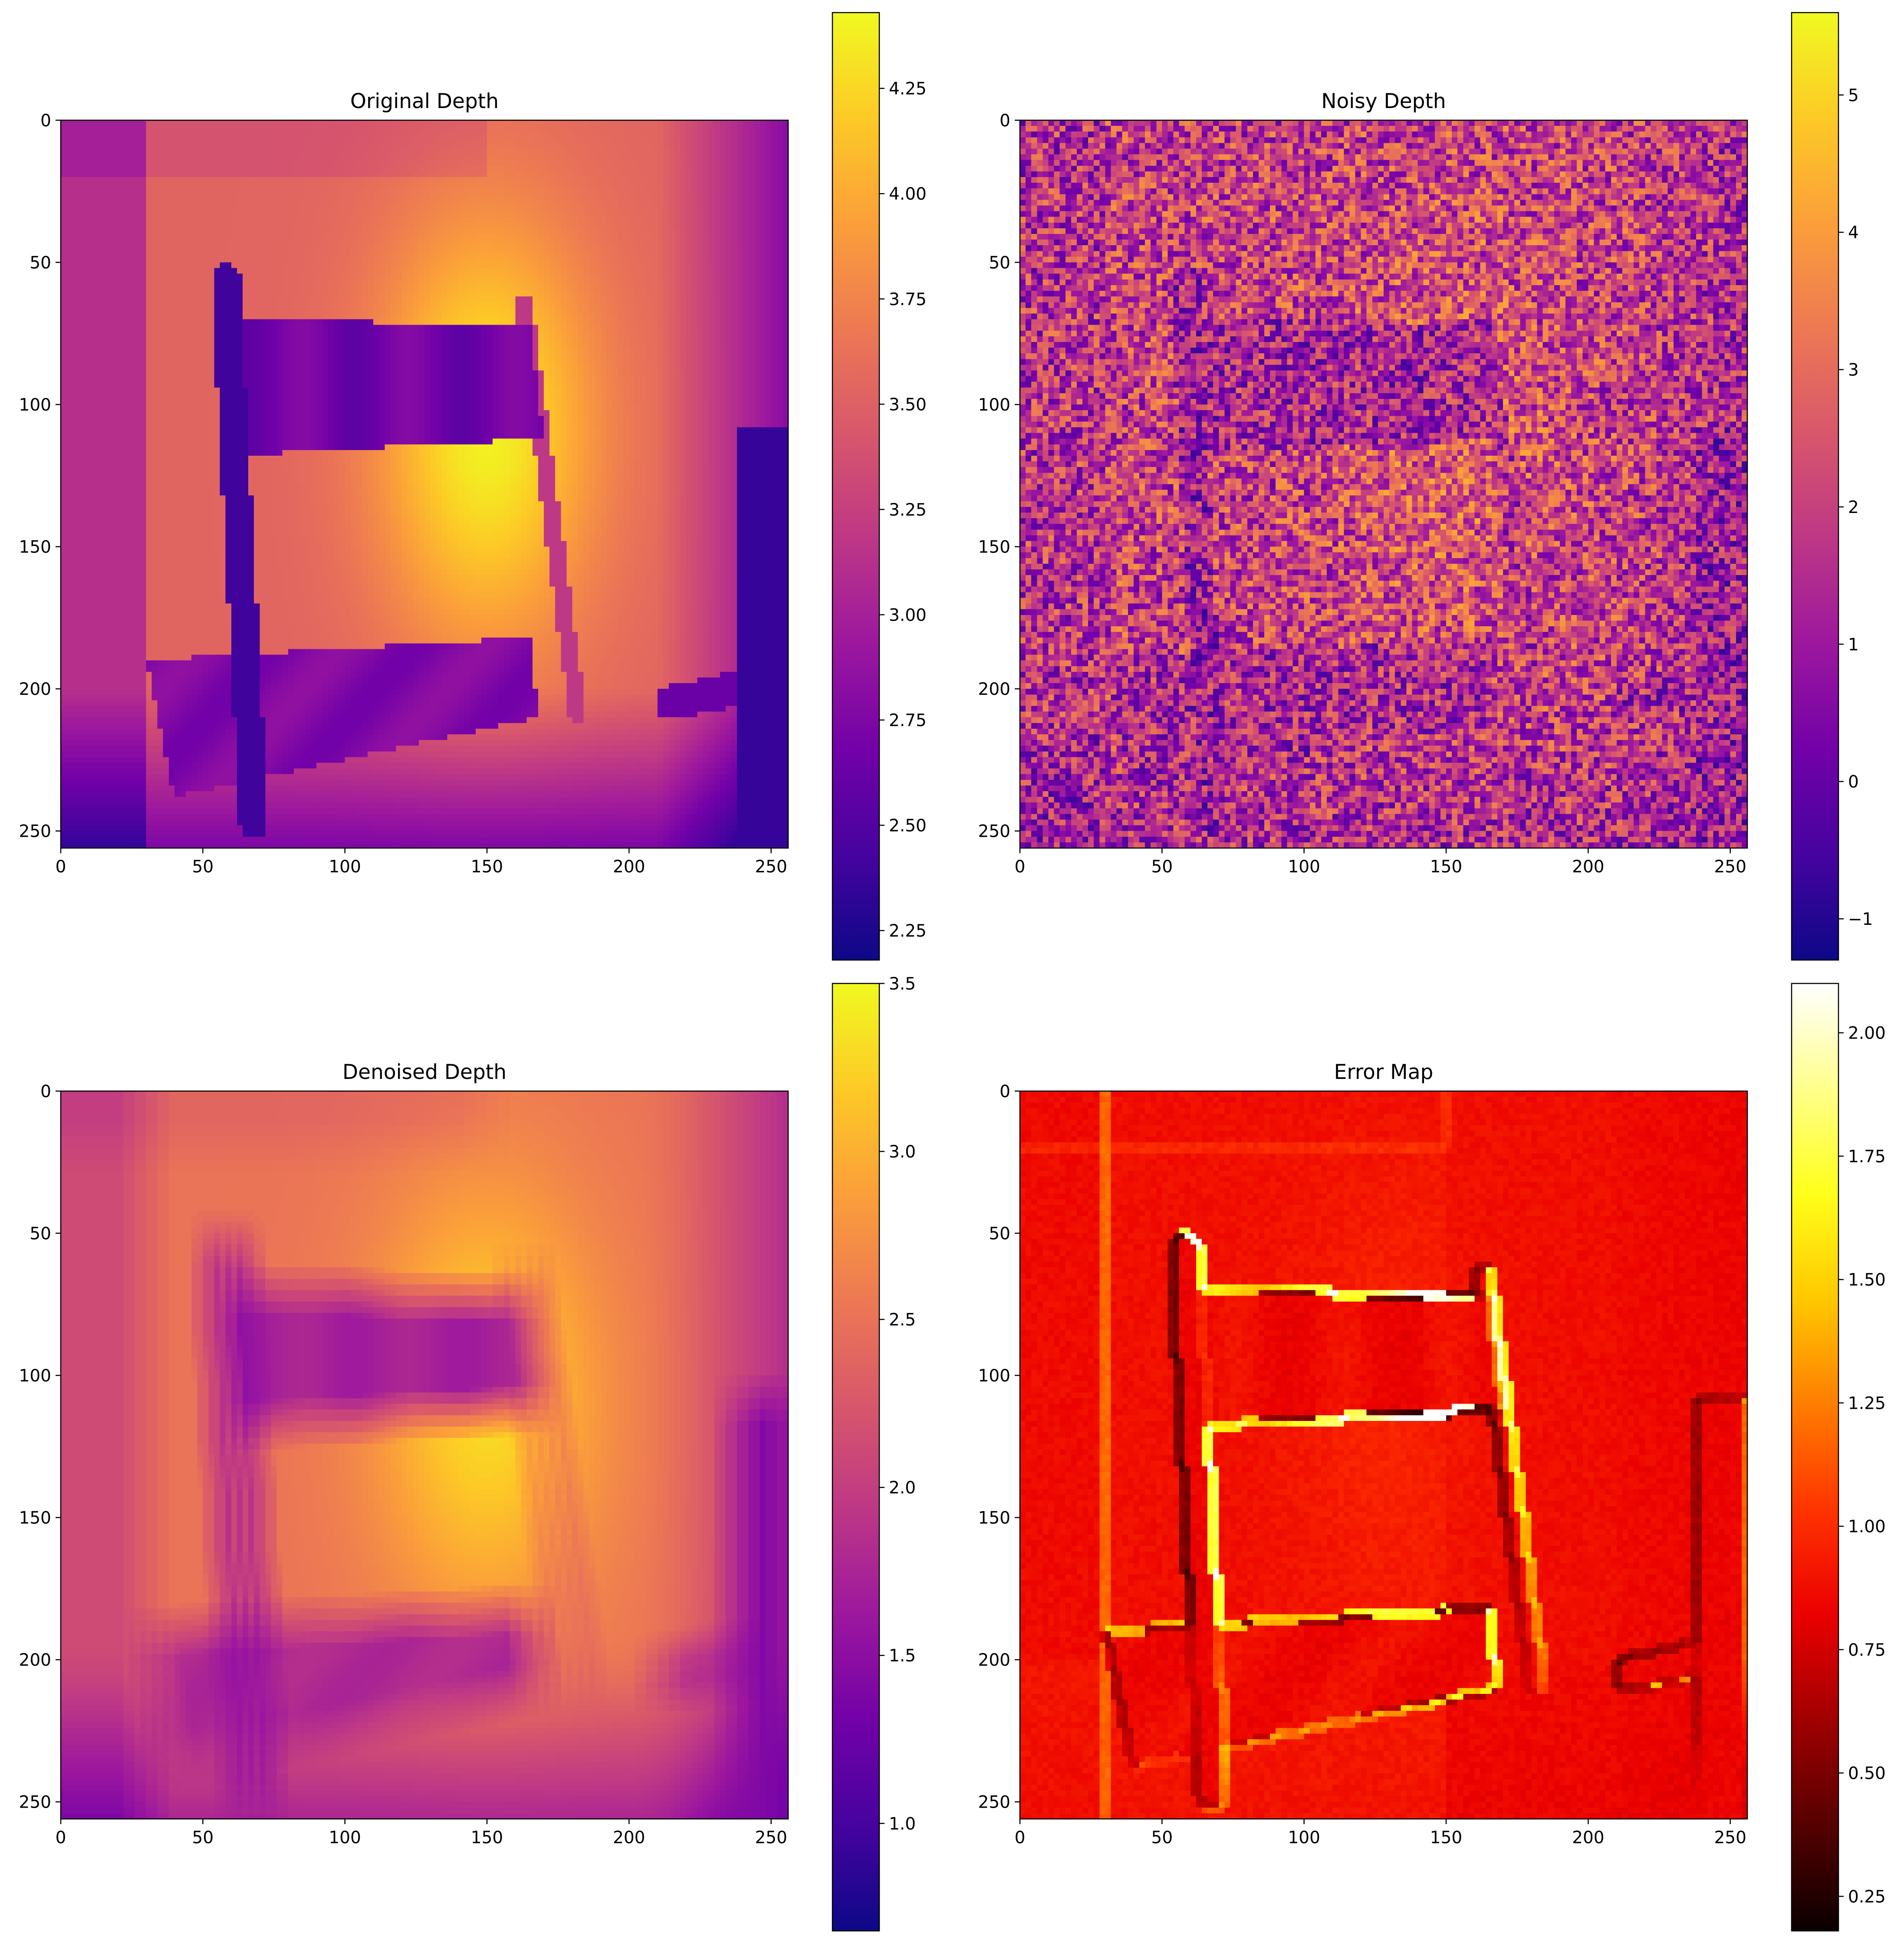  Describe the element at coordinates (1867, 1157) in the screenshot. I see `colorbar-tick-label: 1.75` at that location.